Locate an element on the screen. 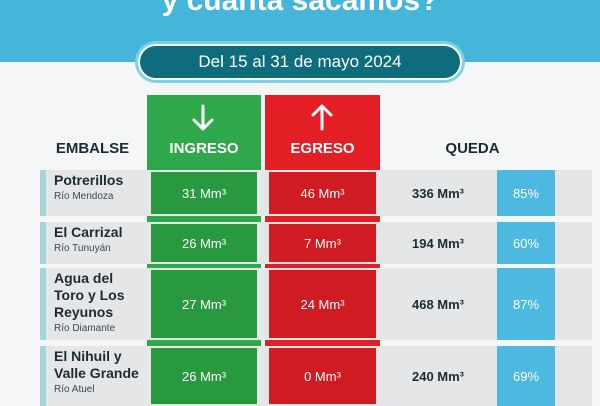  title: y cuánta sacamos? is located at coordinates (300, 8).